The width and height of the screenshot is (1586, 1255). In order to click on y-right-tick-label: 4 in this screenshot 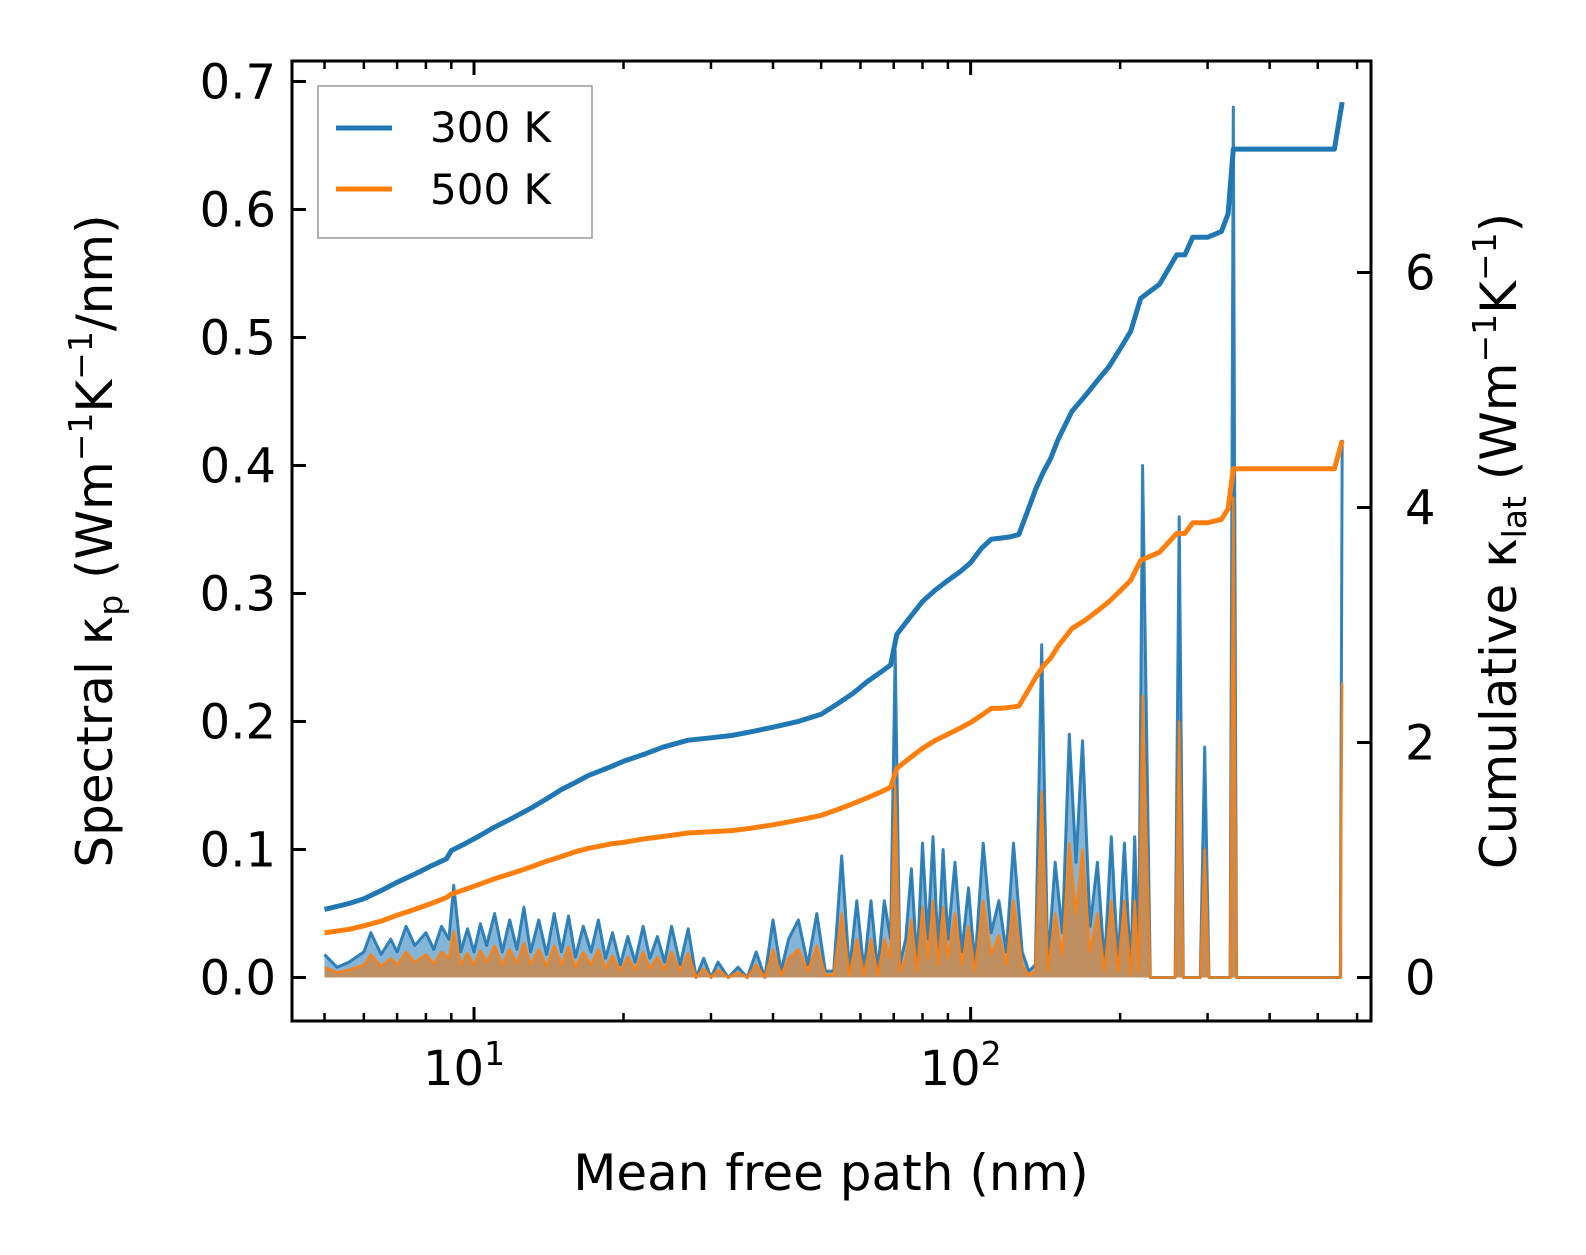, I will do `click(1420, 509)`.